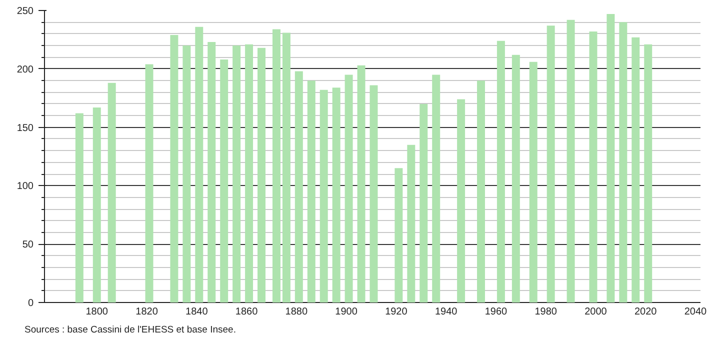 This screenshot has width=710, height=340. Describe the element at coordinates (147, 312) in the screenshot. I see `x-tick-label: 1820` at that location.